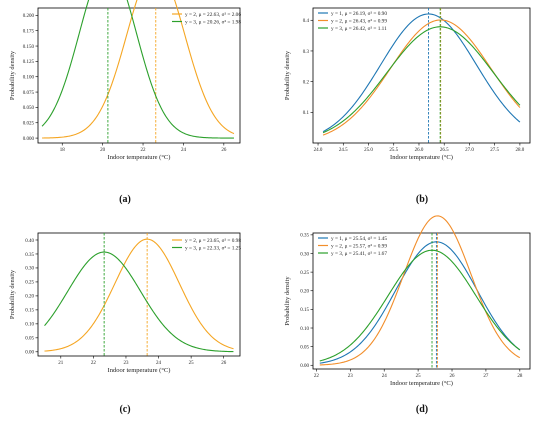 This screenshot has width=550, height=427. What do you see at coordinates (29, 78) in the screenshot?
I see `y-tick-label: 0.100` at bounding box center [29, 78].